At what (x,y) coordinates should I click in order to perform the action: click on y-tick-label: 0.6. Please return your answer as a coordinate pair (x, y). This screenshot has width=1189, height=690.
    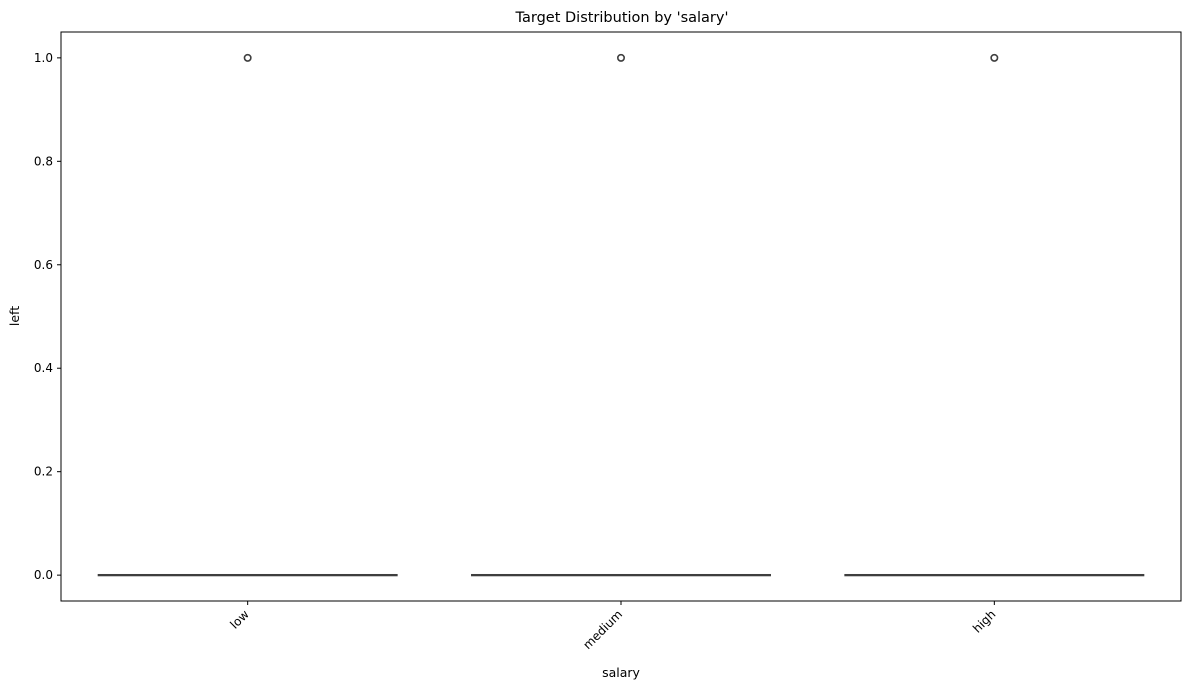
    Looking at the image, I should click on (43, 265).